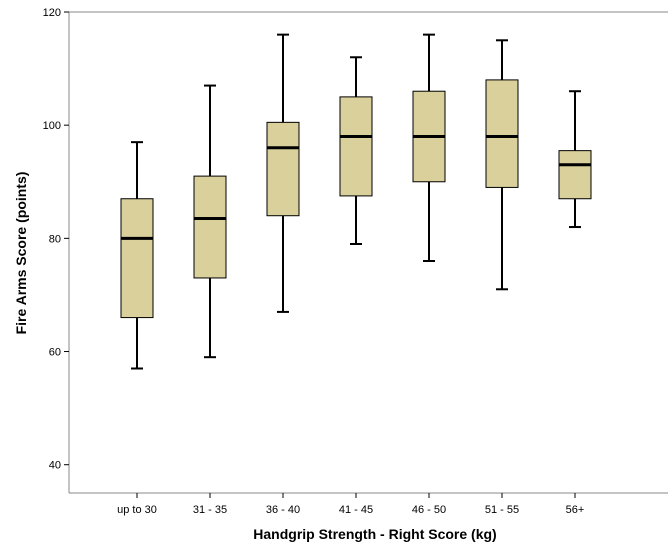 The height and width of the screenshot is (550, 668). Describe the element at coordinates (374, 534) in the screenshot. I see `x-axis-title: Handgrip Strength - Right Score (kg)` at that location.